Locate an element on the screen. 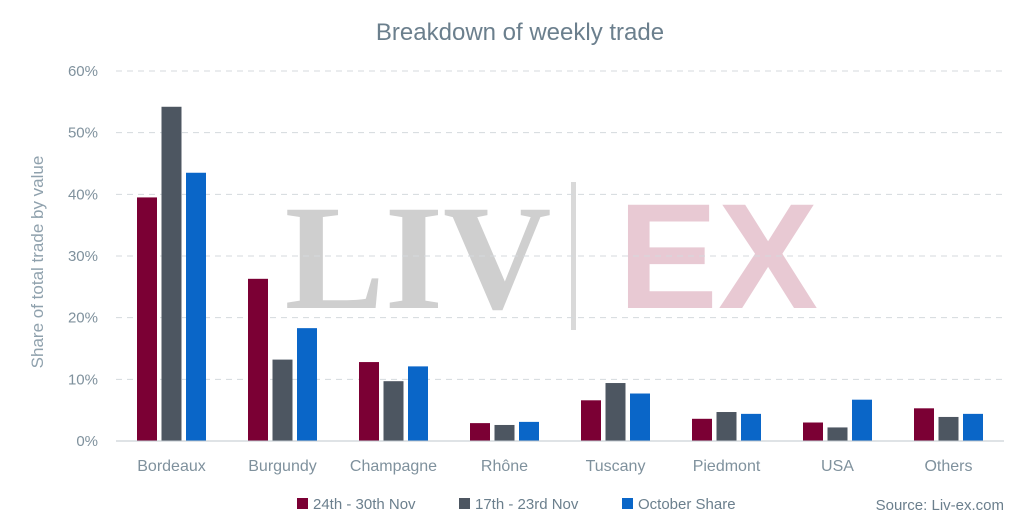 Image resolution: width=1024 pixels, height=524 pixels. y-axis-ticks: 0% 10% 20% 30% 40% 50% 60% is located at coordinates (83, 256).